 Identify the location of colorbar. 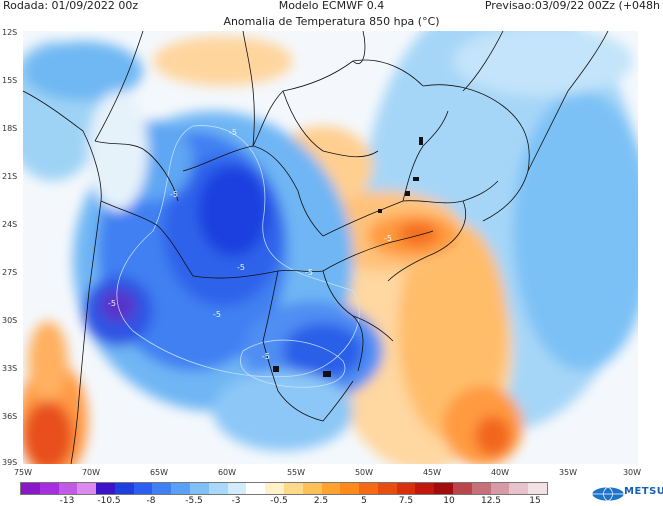
(284, 488).